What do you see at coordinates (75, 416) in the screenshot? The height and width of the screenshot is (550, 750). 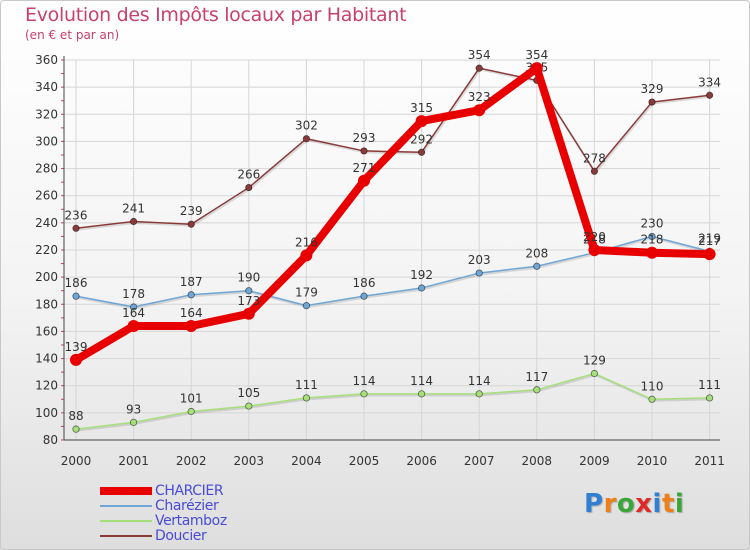 I see `data-label-vertamboz: 88` at bounding box center [75, 416].